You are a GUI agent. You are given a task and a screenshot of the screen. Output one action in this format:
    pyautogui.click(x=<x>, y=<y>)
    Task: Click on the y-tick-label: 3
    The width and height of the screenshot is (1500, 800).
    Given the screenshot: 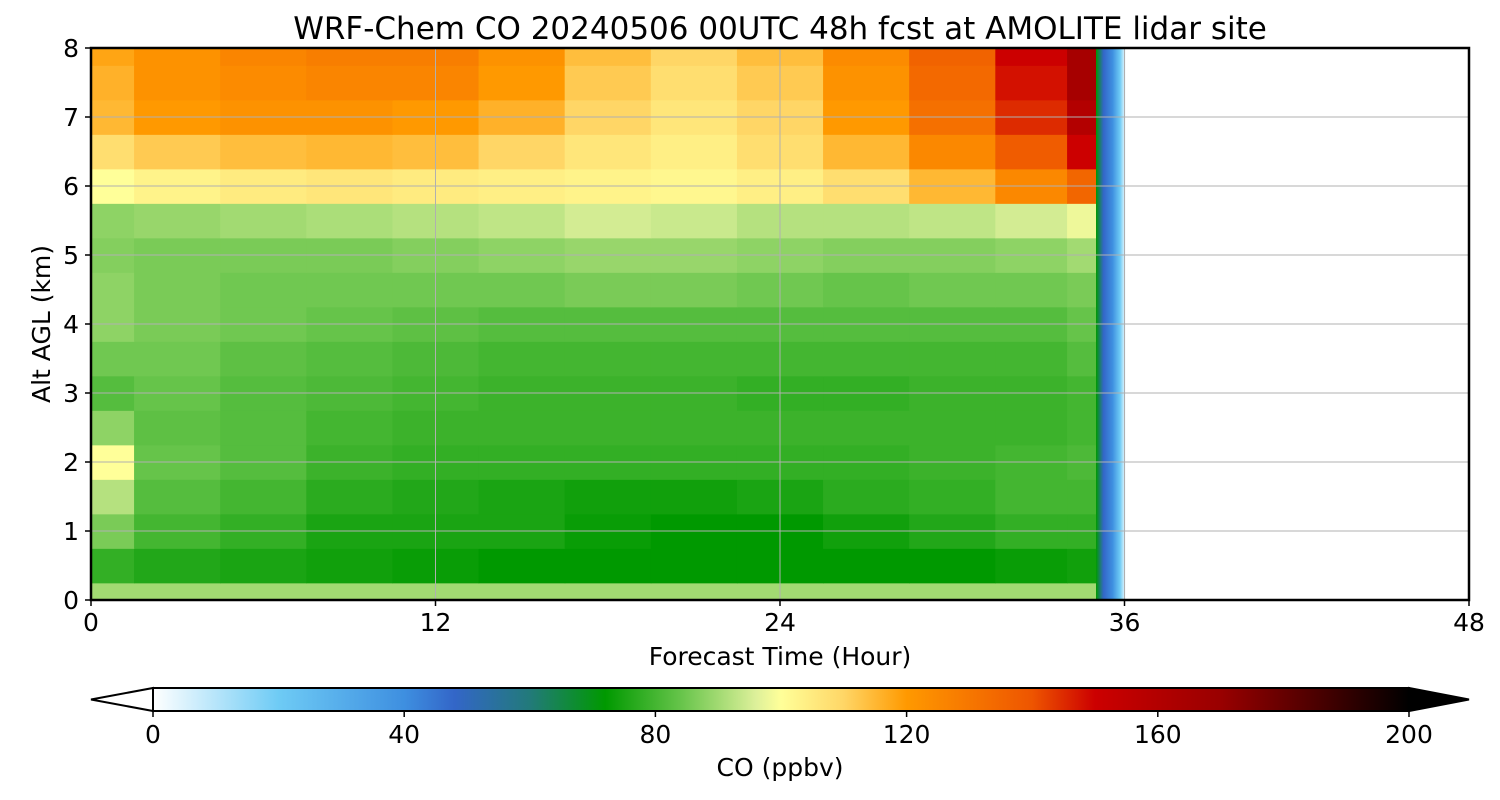 What is the action you would take?
    pyautogui.click(x=71, y=393)
    